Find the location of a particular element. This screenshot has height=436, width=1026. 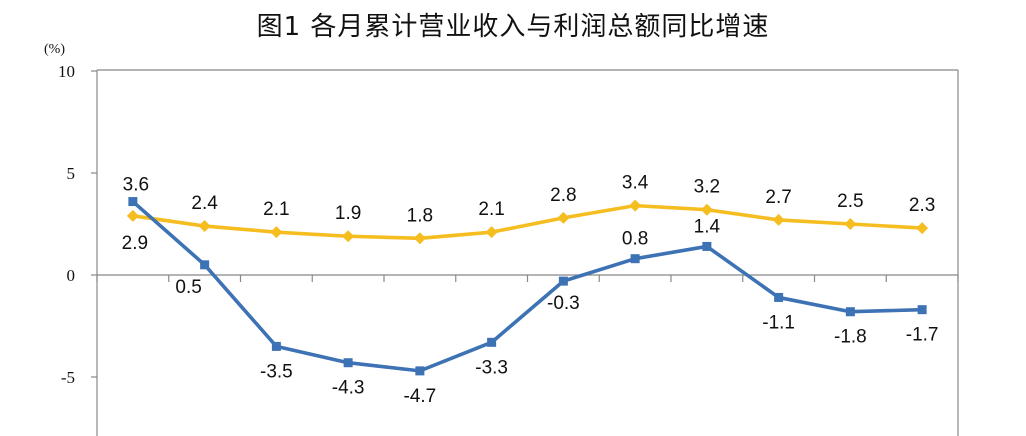

y-tick-label: -5 is located at coordinates (68, 377).